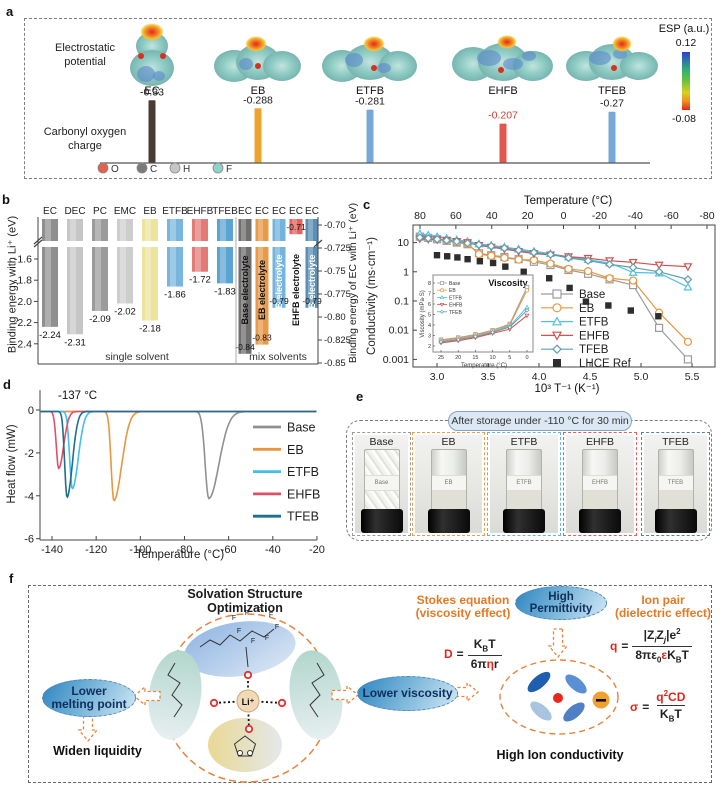 The width and height of the screenshot is (720, 786). I want to click on eq-sigma-lhs: σ, so click(634, 706).